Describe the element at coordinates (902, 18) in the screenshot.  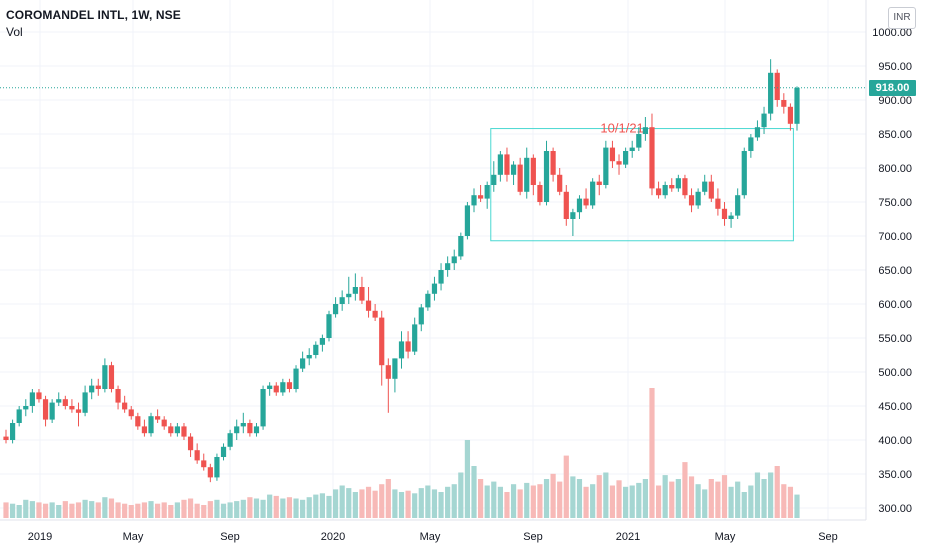
I see `currency-button: INR` at that location.